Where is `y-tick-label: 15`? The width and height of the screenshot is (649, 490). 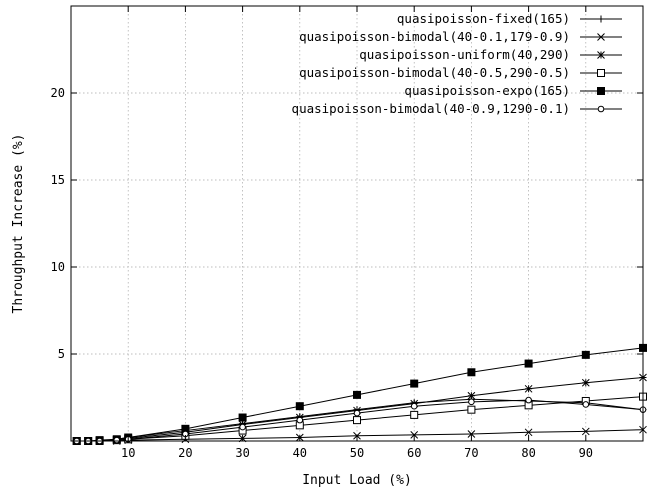
y-tick-label: 15 is located at coordinates (58, 180).